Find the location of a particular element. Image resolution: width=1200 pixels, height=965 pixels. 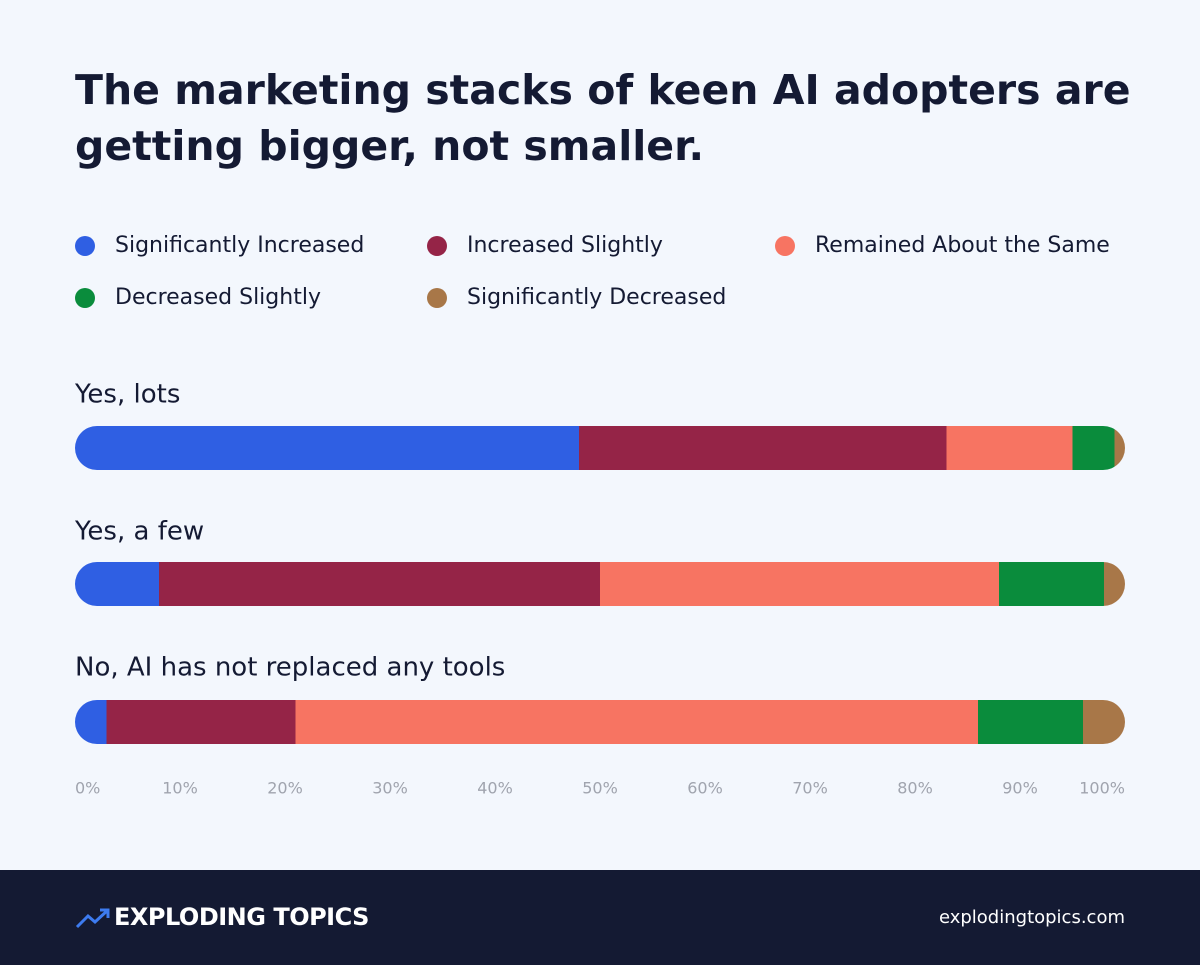

legend-label: Remained About the Same is located at coordinates (962, 245).